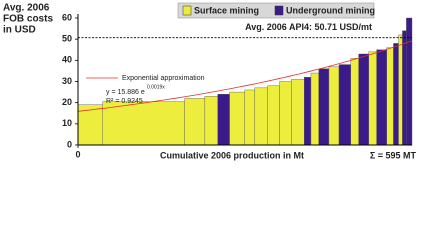  I want to click on fit-r2: R² = 0.9245, so click(124, 101).